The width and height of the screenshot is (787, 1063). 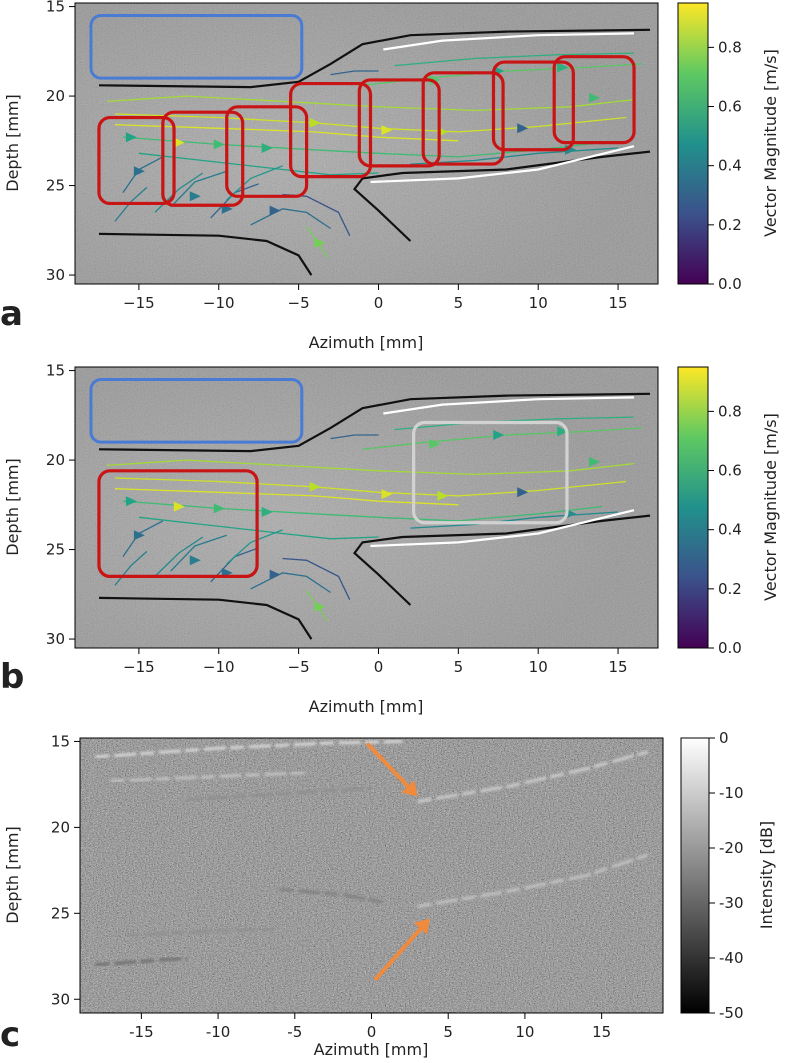 What do you see at coordinates (693, 507) in the screenshot?
I see `panel-b-colorbar` at bounding box center [693, 507].